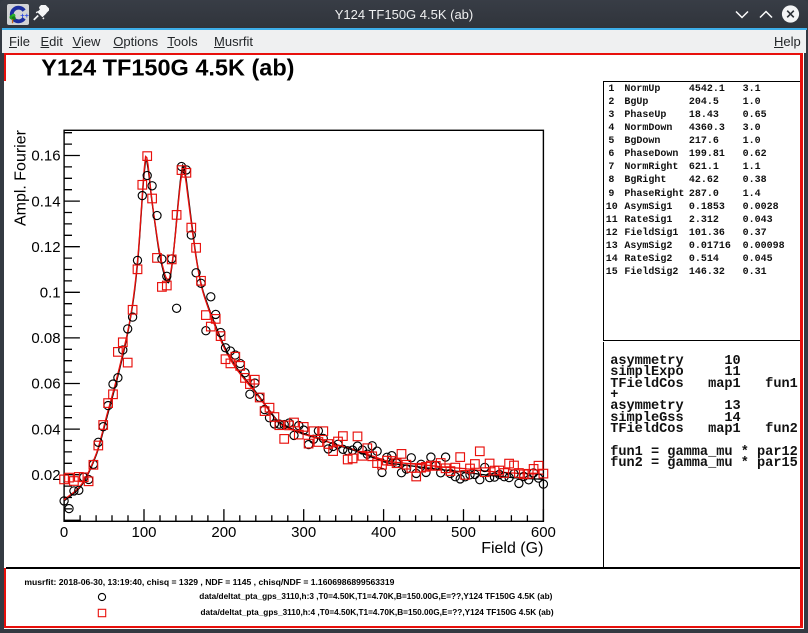 The width and height of the screenshot is (808, 633). What do you see at coordinates (303, 531) in the screenshot?
I see `svg-text: 300` at bounding box center [303, 531].